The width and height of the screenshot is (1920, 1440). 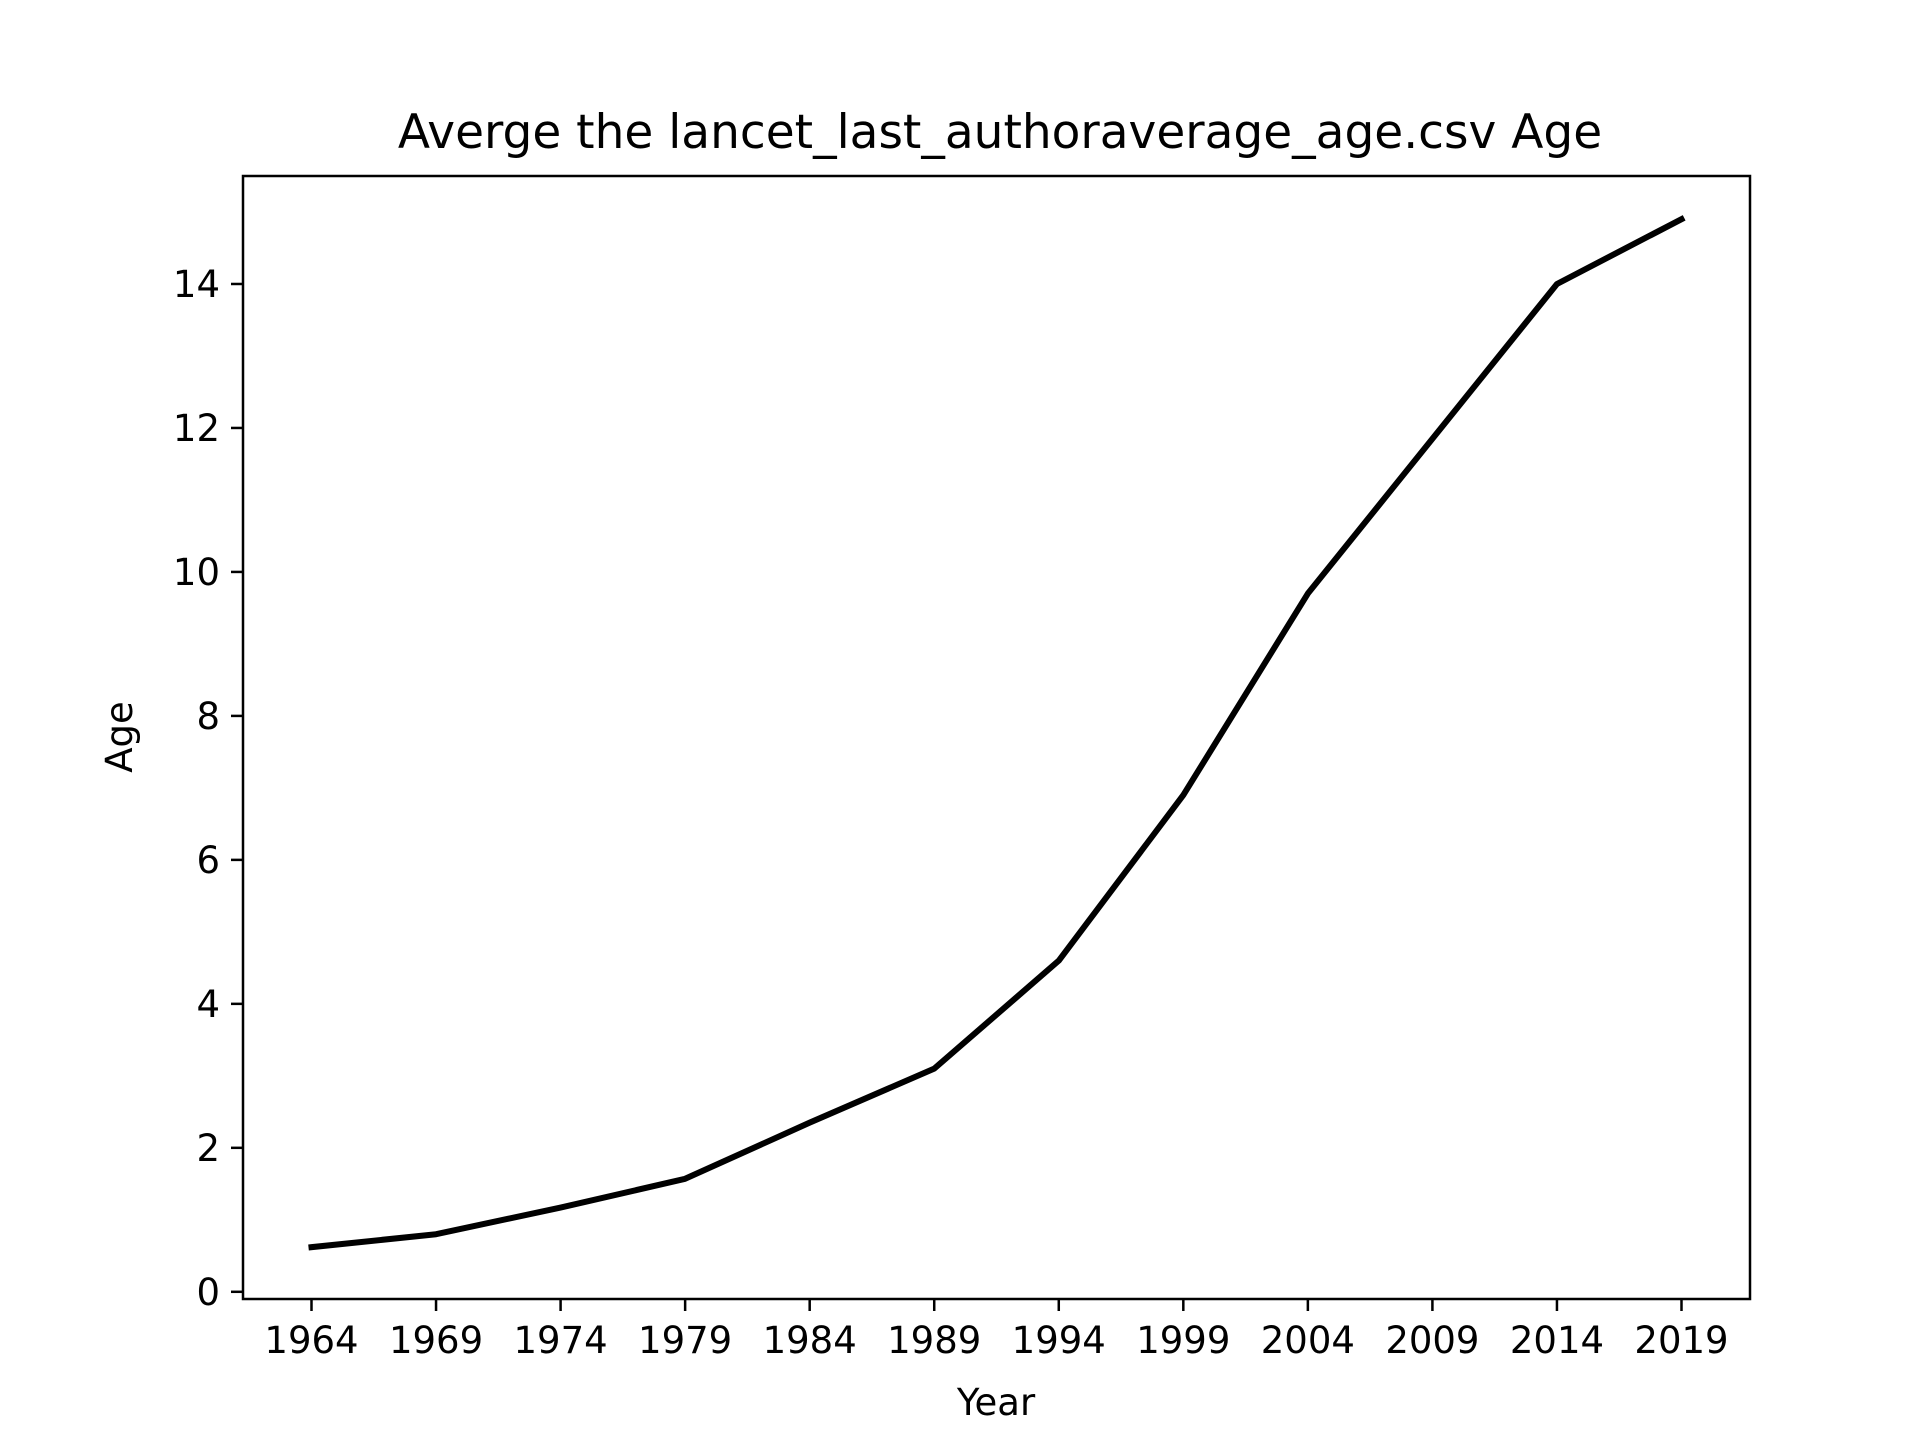 I want to click on y-tick-label: 12, so click(x=196, y=428).